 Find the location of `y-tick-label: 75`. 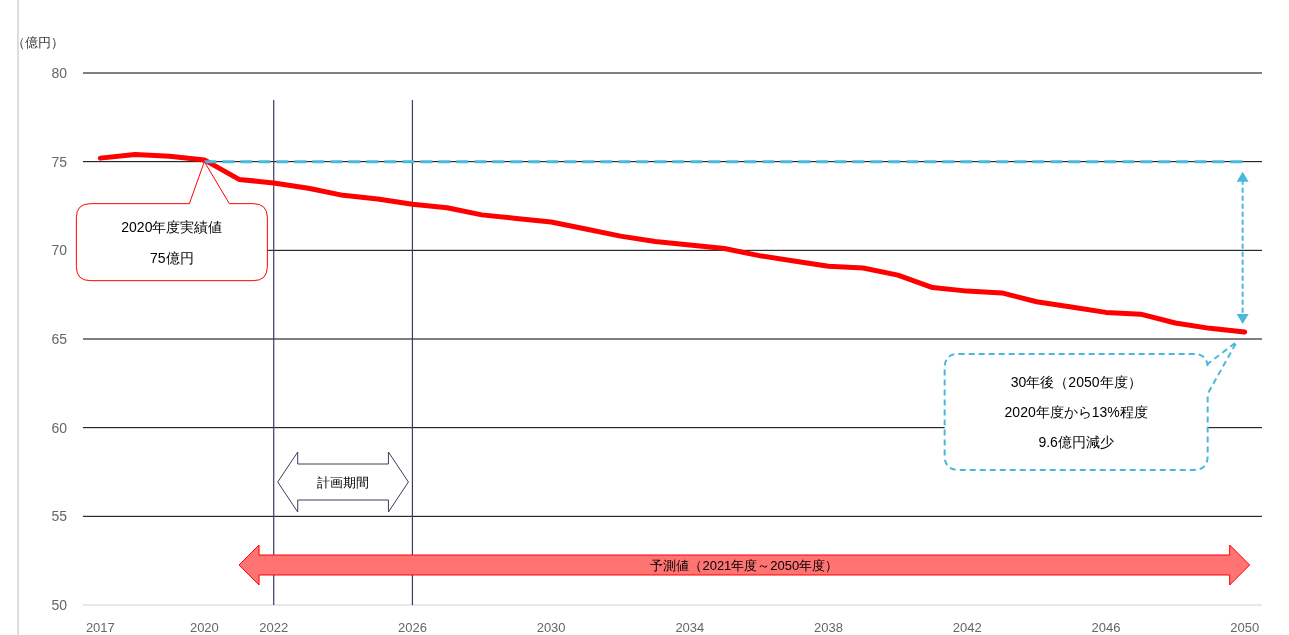

y-tick-label: 75 is located at coordinates (59, 161).